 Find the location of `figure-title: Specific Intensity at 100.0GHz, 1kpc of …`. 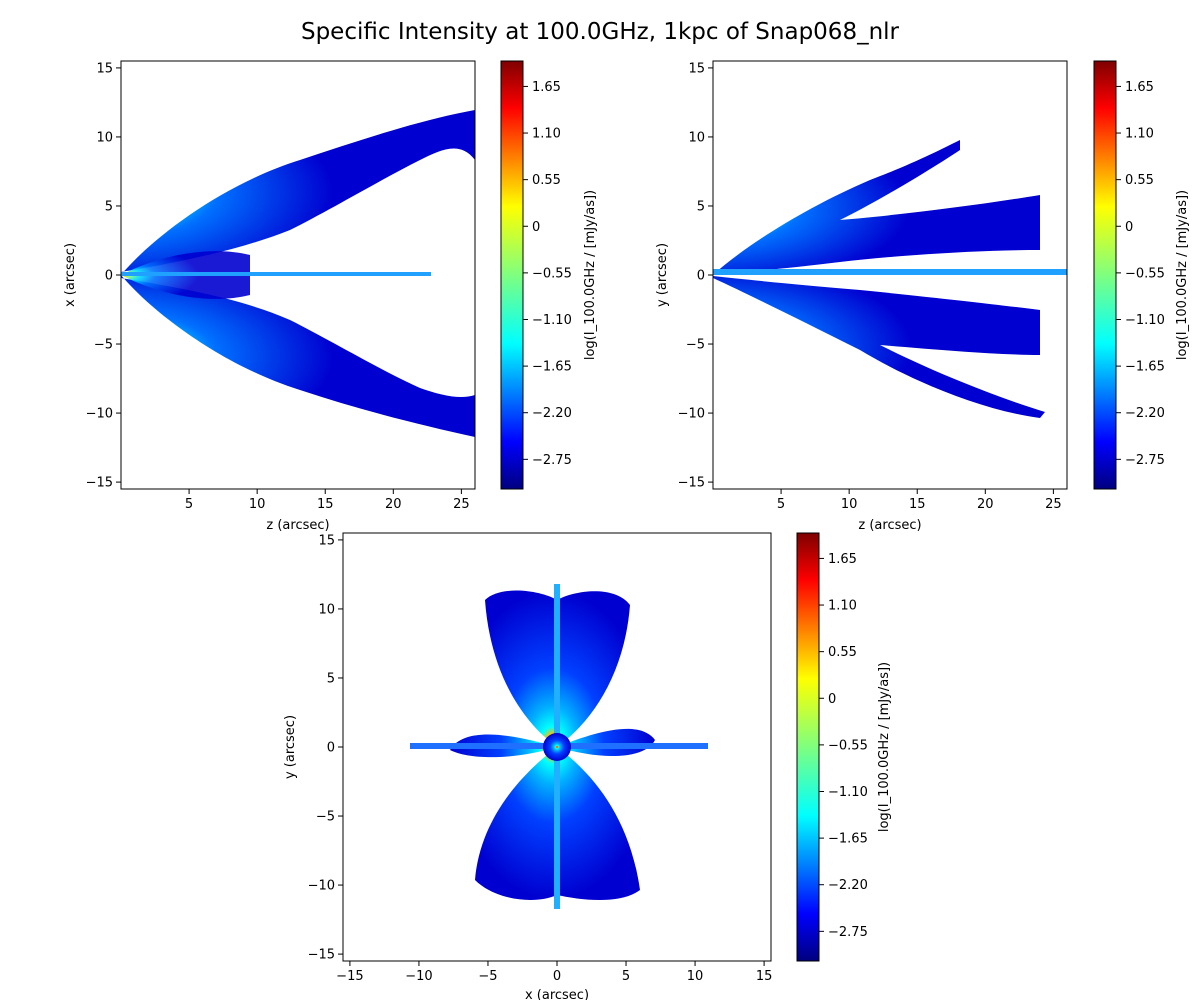

figure-title: Specific Intensity at 100.0GHz, 1kpc of … is located at coordinates (600, 32).